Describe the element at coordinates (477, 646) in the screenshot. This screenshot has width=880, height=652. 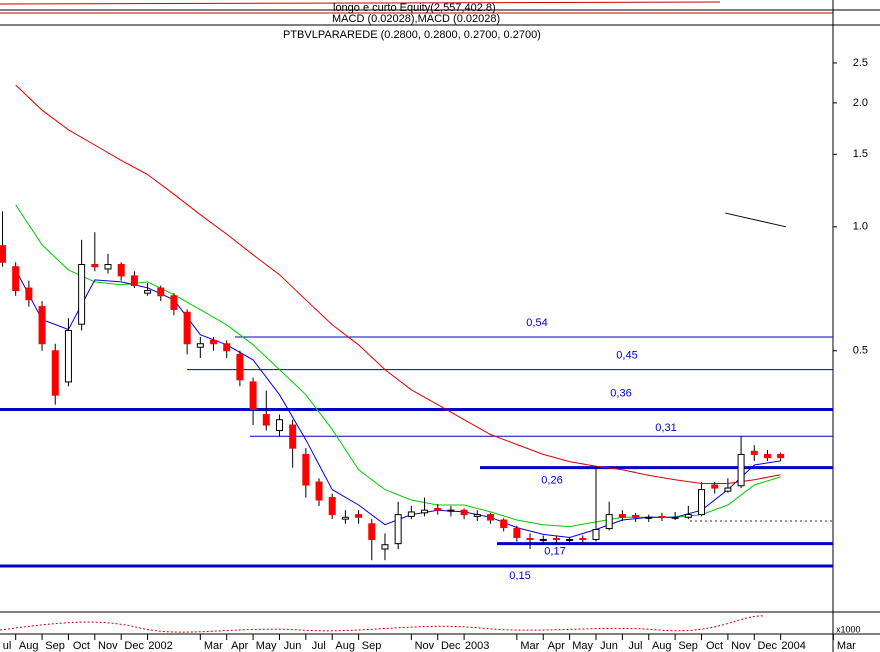
I see `x-tick-label: 2003` at that location.